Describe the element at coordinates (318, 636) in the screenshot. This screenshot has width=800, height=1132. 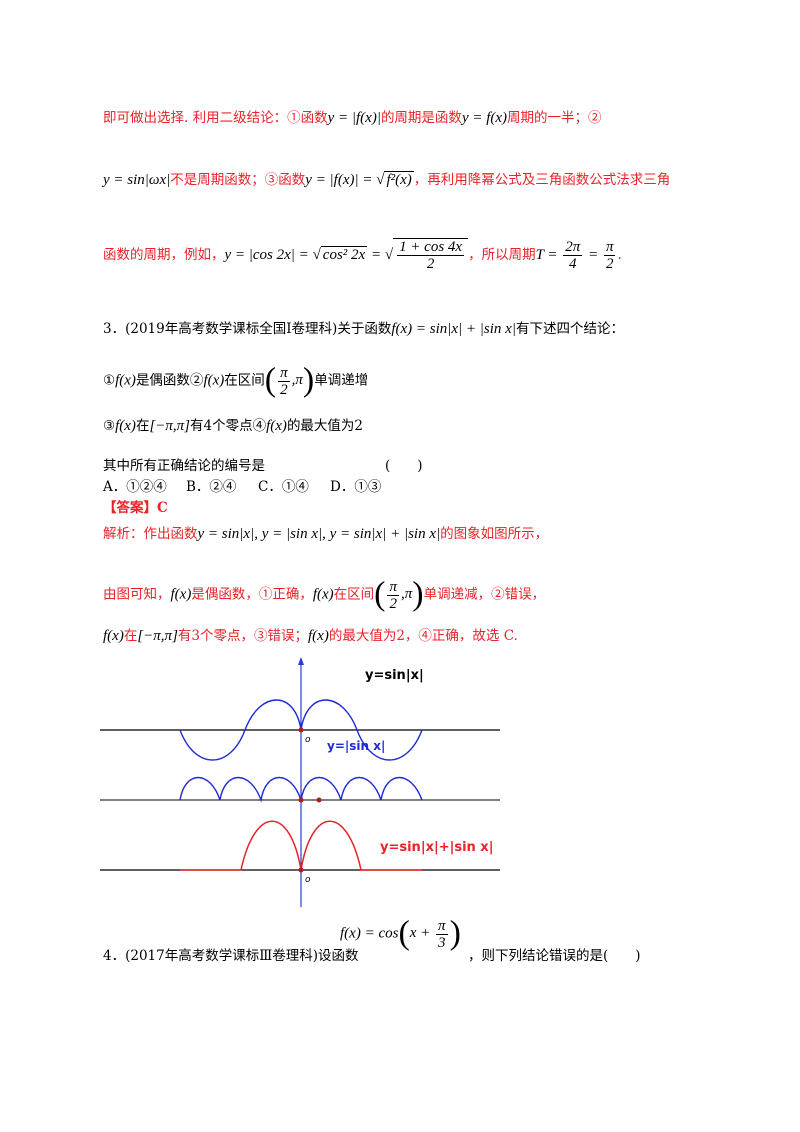
I see `analysis-l3-fx2: f(x)` at that location.